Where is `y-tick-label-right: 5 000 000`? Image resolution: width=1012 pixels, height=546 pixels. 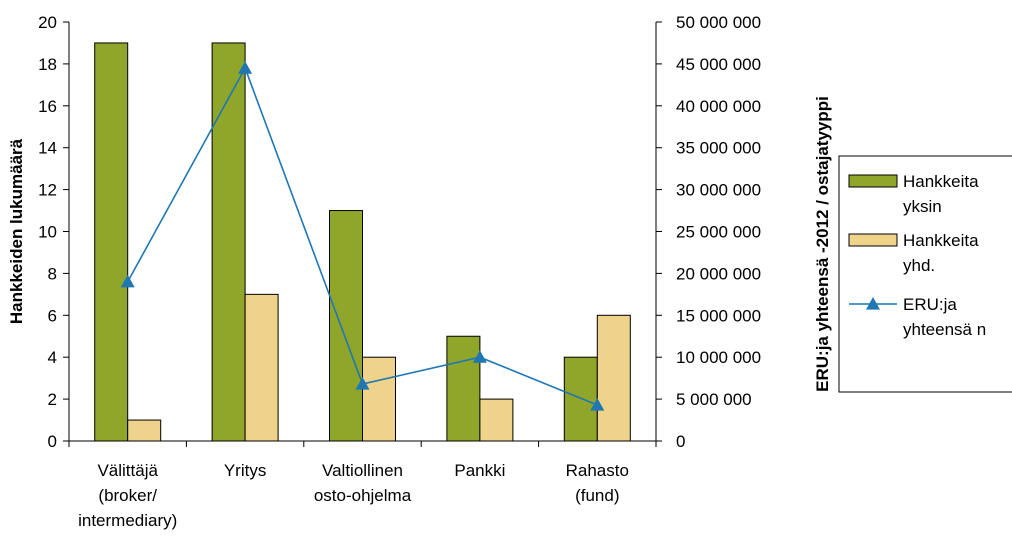
y-tick-label-right: 5 000 000 is located at coordinates (714, 399).